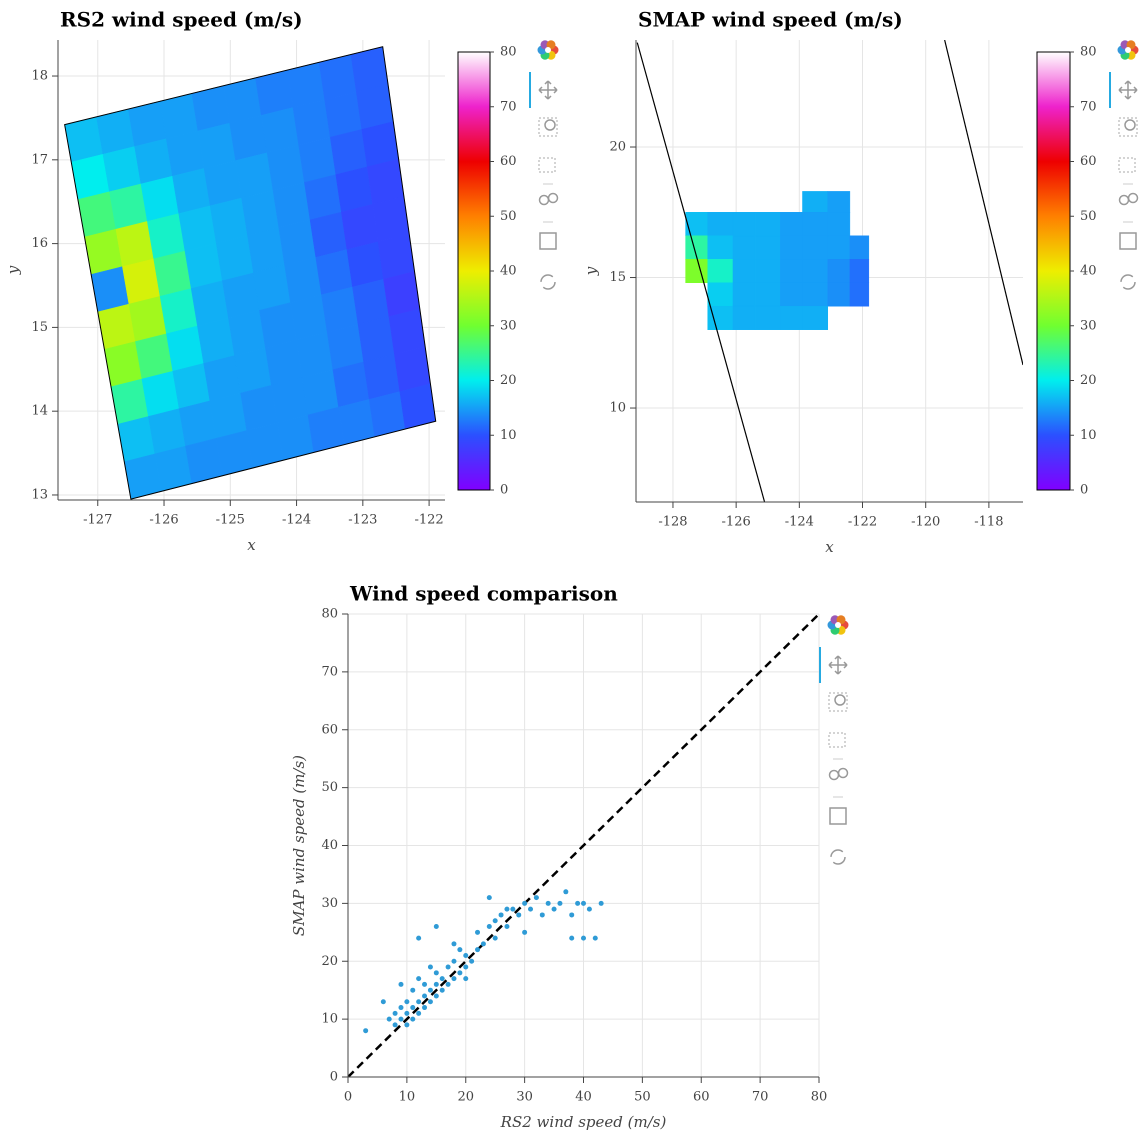  What do you see at coordinates (770, 20) in the screenshot?
I see `chart-title: SMAP wind speed (m/s)` at bounding box center [770, 20].